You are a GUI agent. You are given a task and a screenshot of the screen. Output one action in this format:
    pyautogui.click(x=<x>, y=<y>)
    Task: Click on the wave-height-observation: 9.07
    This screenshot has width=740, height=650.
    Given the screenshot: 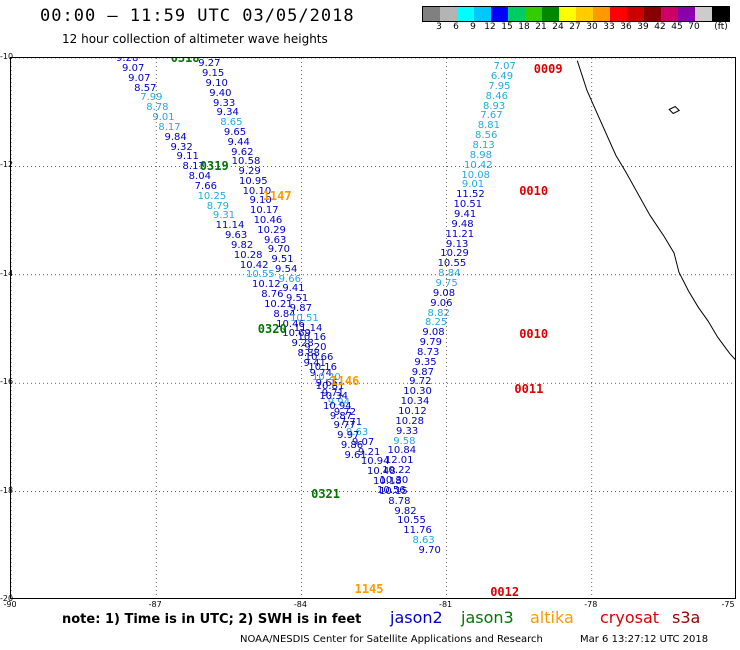 What is the action you would take?
    pyautogui.click(x=133, y=68)
    